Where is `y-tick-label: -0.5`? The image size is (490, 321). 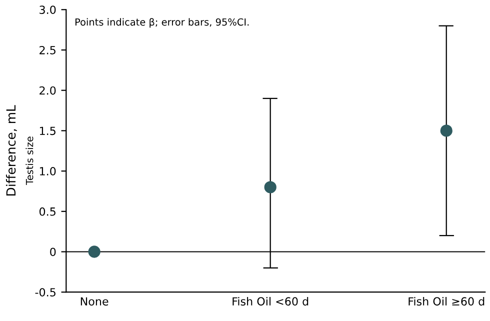
y-tick-label: -0.5 is located at coordinates (45, 292).